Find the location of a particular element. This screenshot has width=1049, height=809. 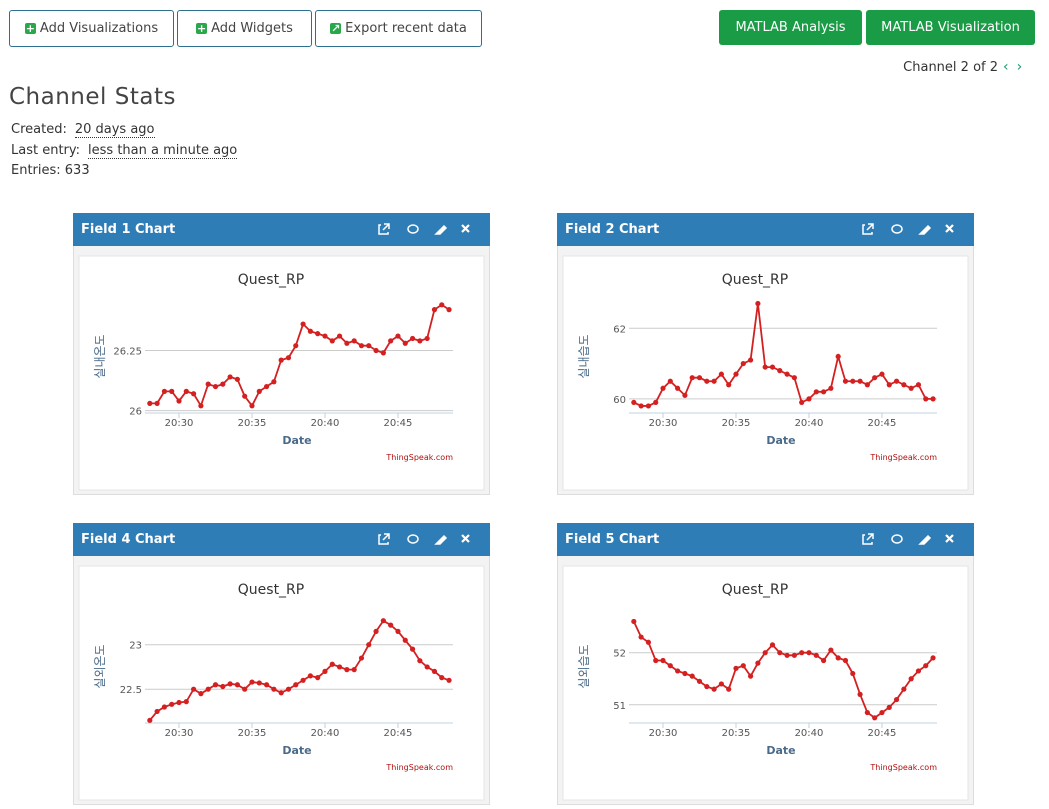

button: + Add Widgets is located at coordinates (244, 28).